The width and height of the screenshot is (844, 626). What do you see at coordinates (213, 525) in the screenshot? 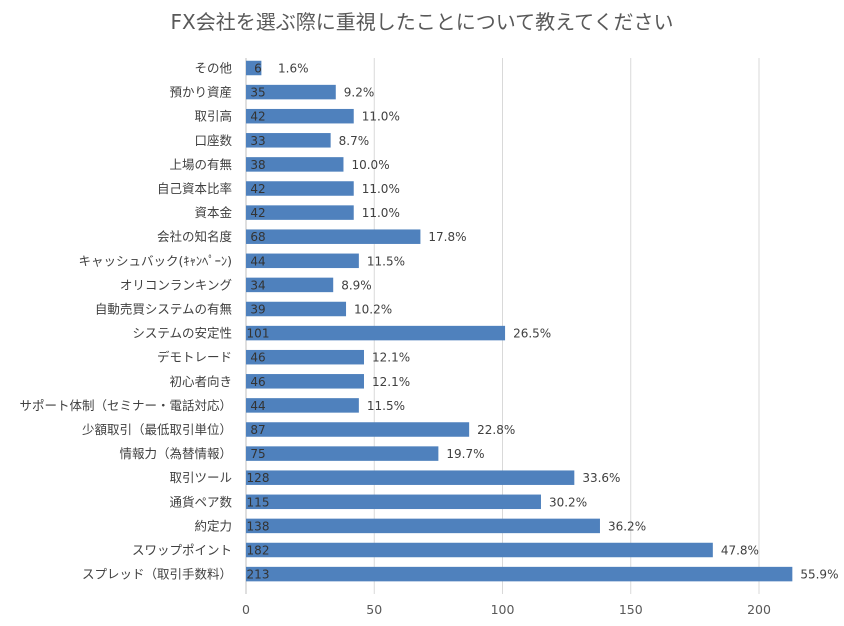
I see `category-label: 約定力` at bounding box center [213, 525].